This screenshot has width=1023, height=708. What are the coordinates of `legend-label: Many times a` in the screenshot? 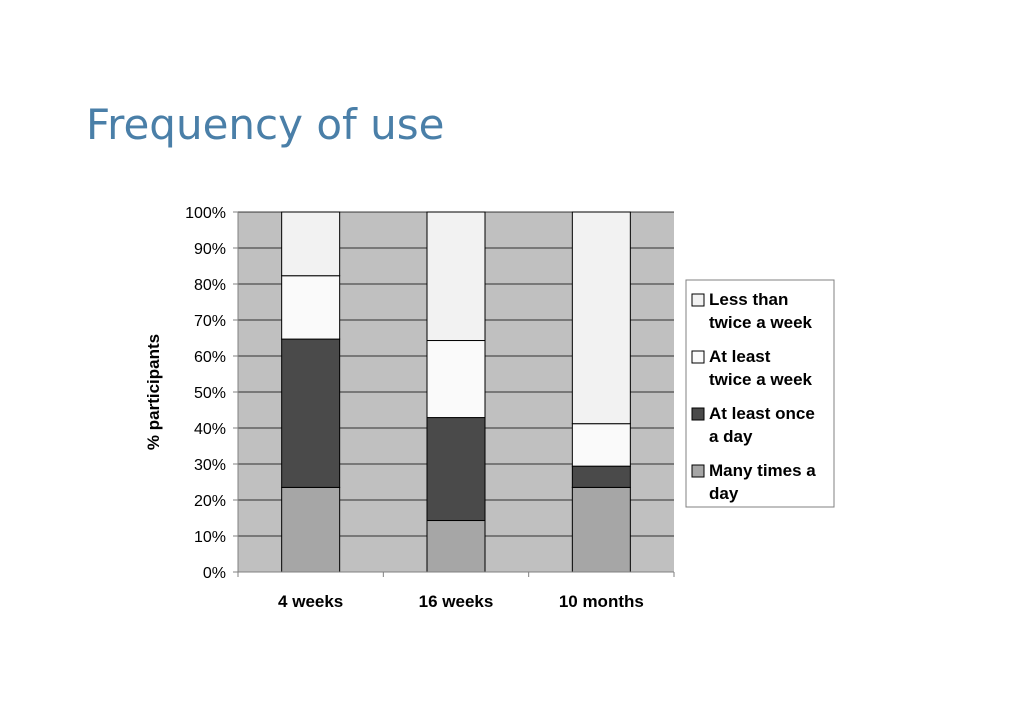 It's located at (762, 470).